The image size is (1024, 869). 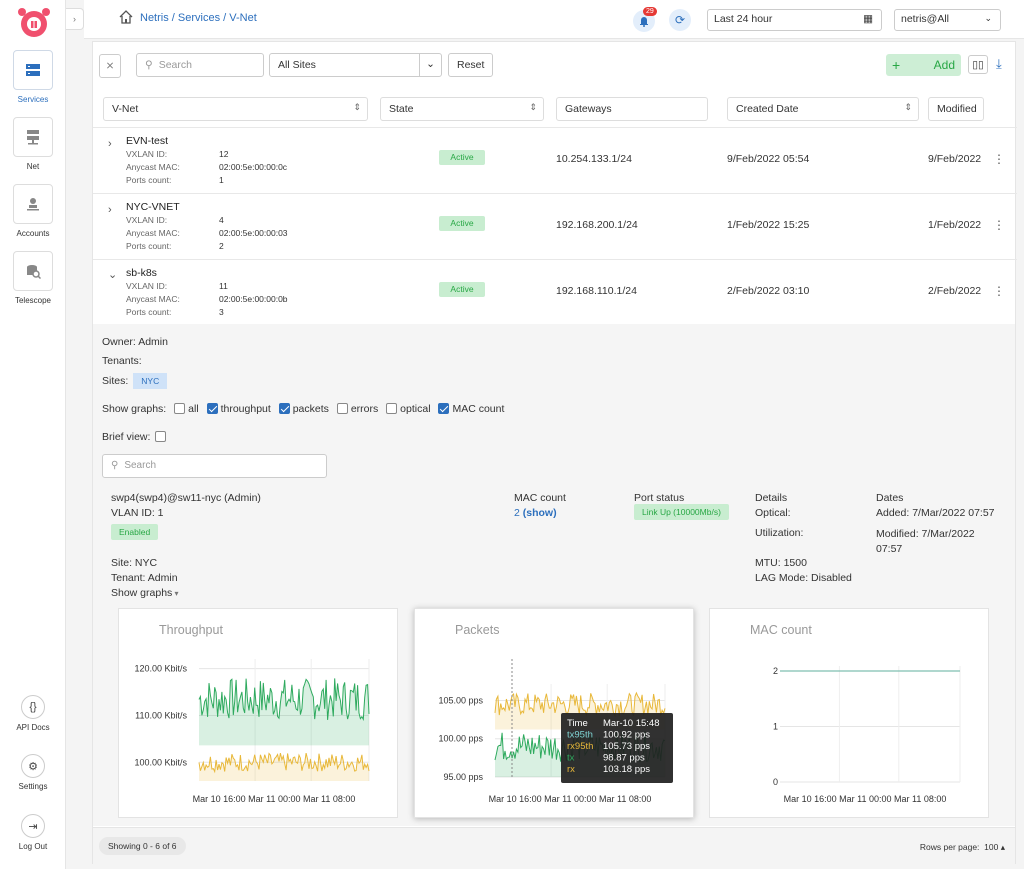 I want to click on site-filter-select: All Sites ⌄, so click(x=355, y=65).